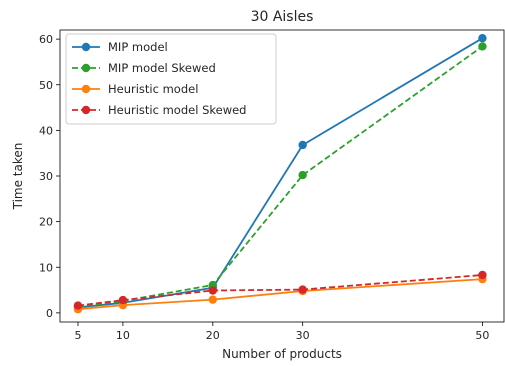 The height and width of the screenshot is (366, 505). I want to click on x-tick-label: 10, so click(123, 335).